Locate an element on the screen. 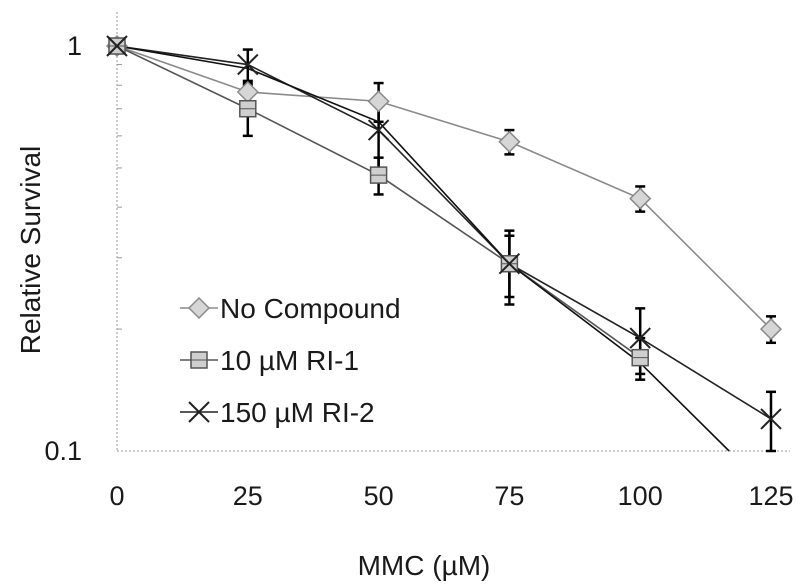 Image resolution: width=805 pixels, height=588 pixels. x-tick-label: 50 is located at coordinates (379, 496).